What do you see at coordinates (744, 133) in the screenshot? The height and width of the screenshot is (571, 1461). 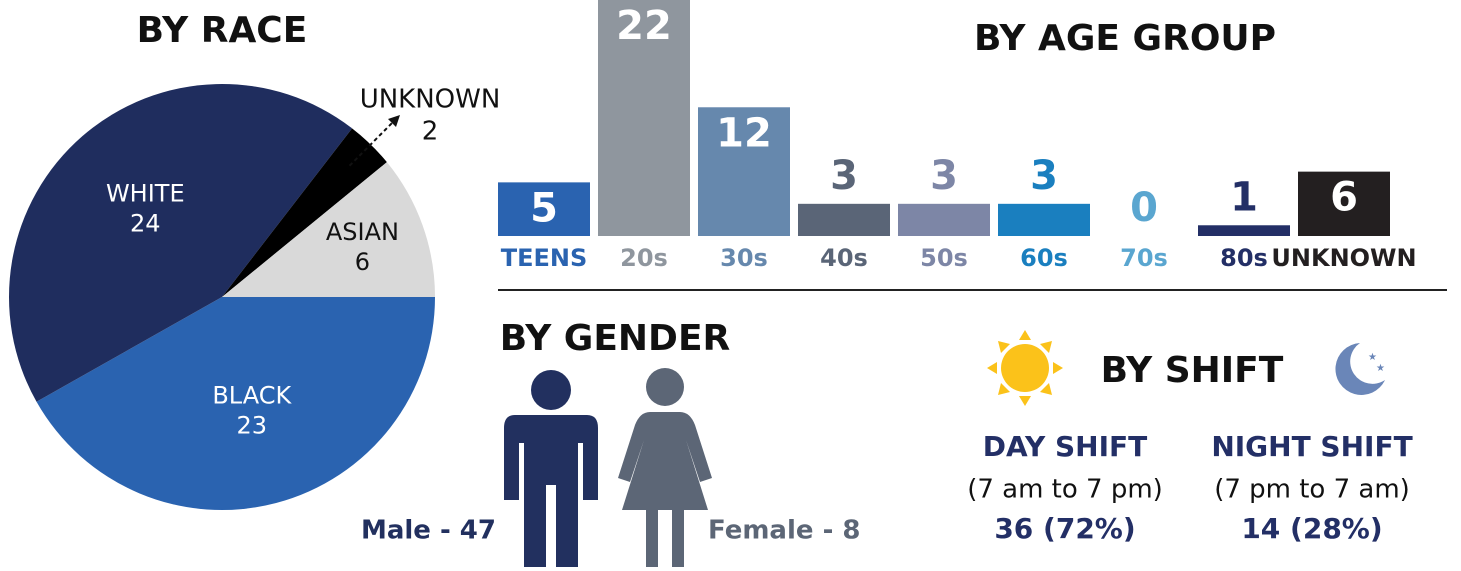 I see `bar-value: 12` at bounding box center [744, 133].